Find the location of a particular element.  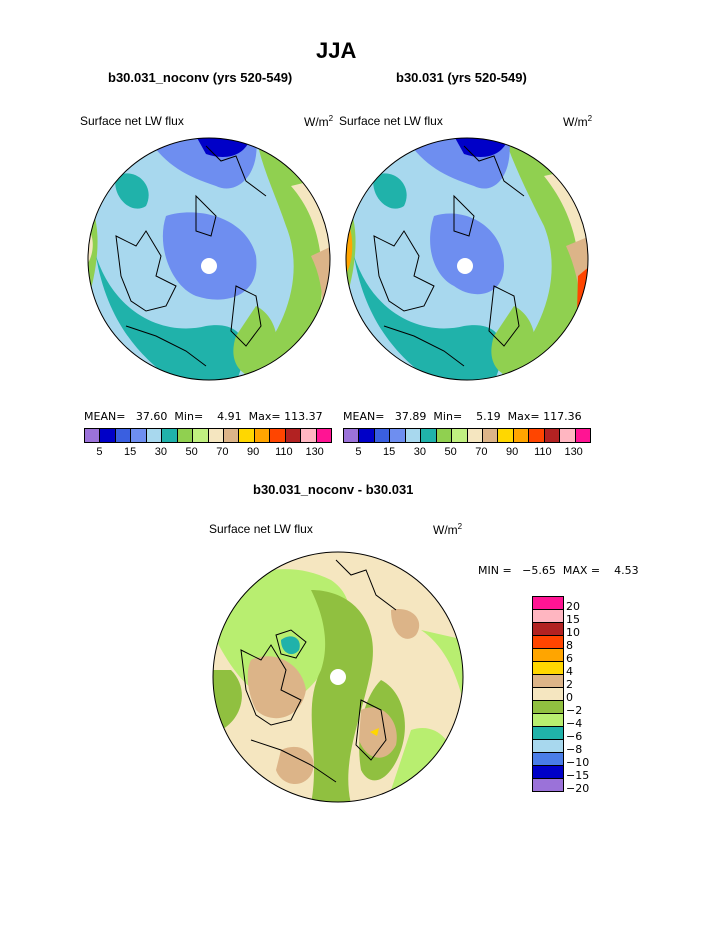

colorbar-1-tick-label: 50 is located at coordinates (191, 452).